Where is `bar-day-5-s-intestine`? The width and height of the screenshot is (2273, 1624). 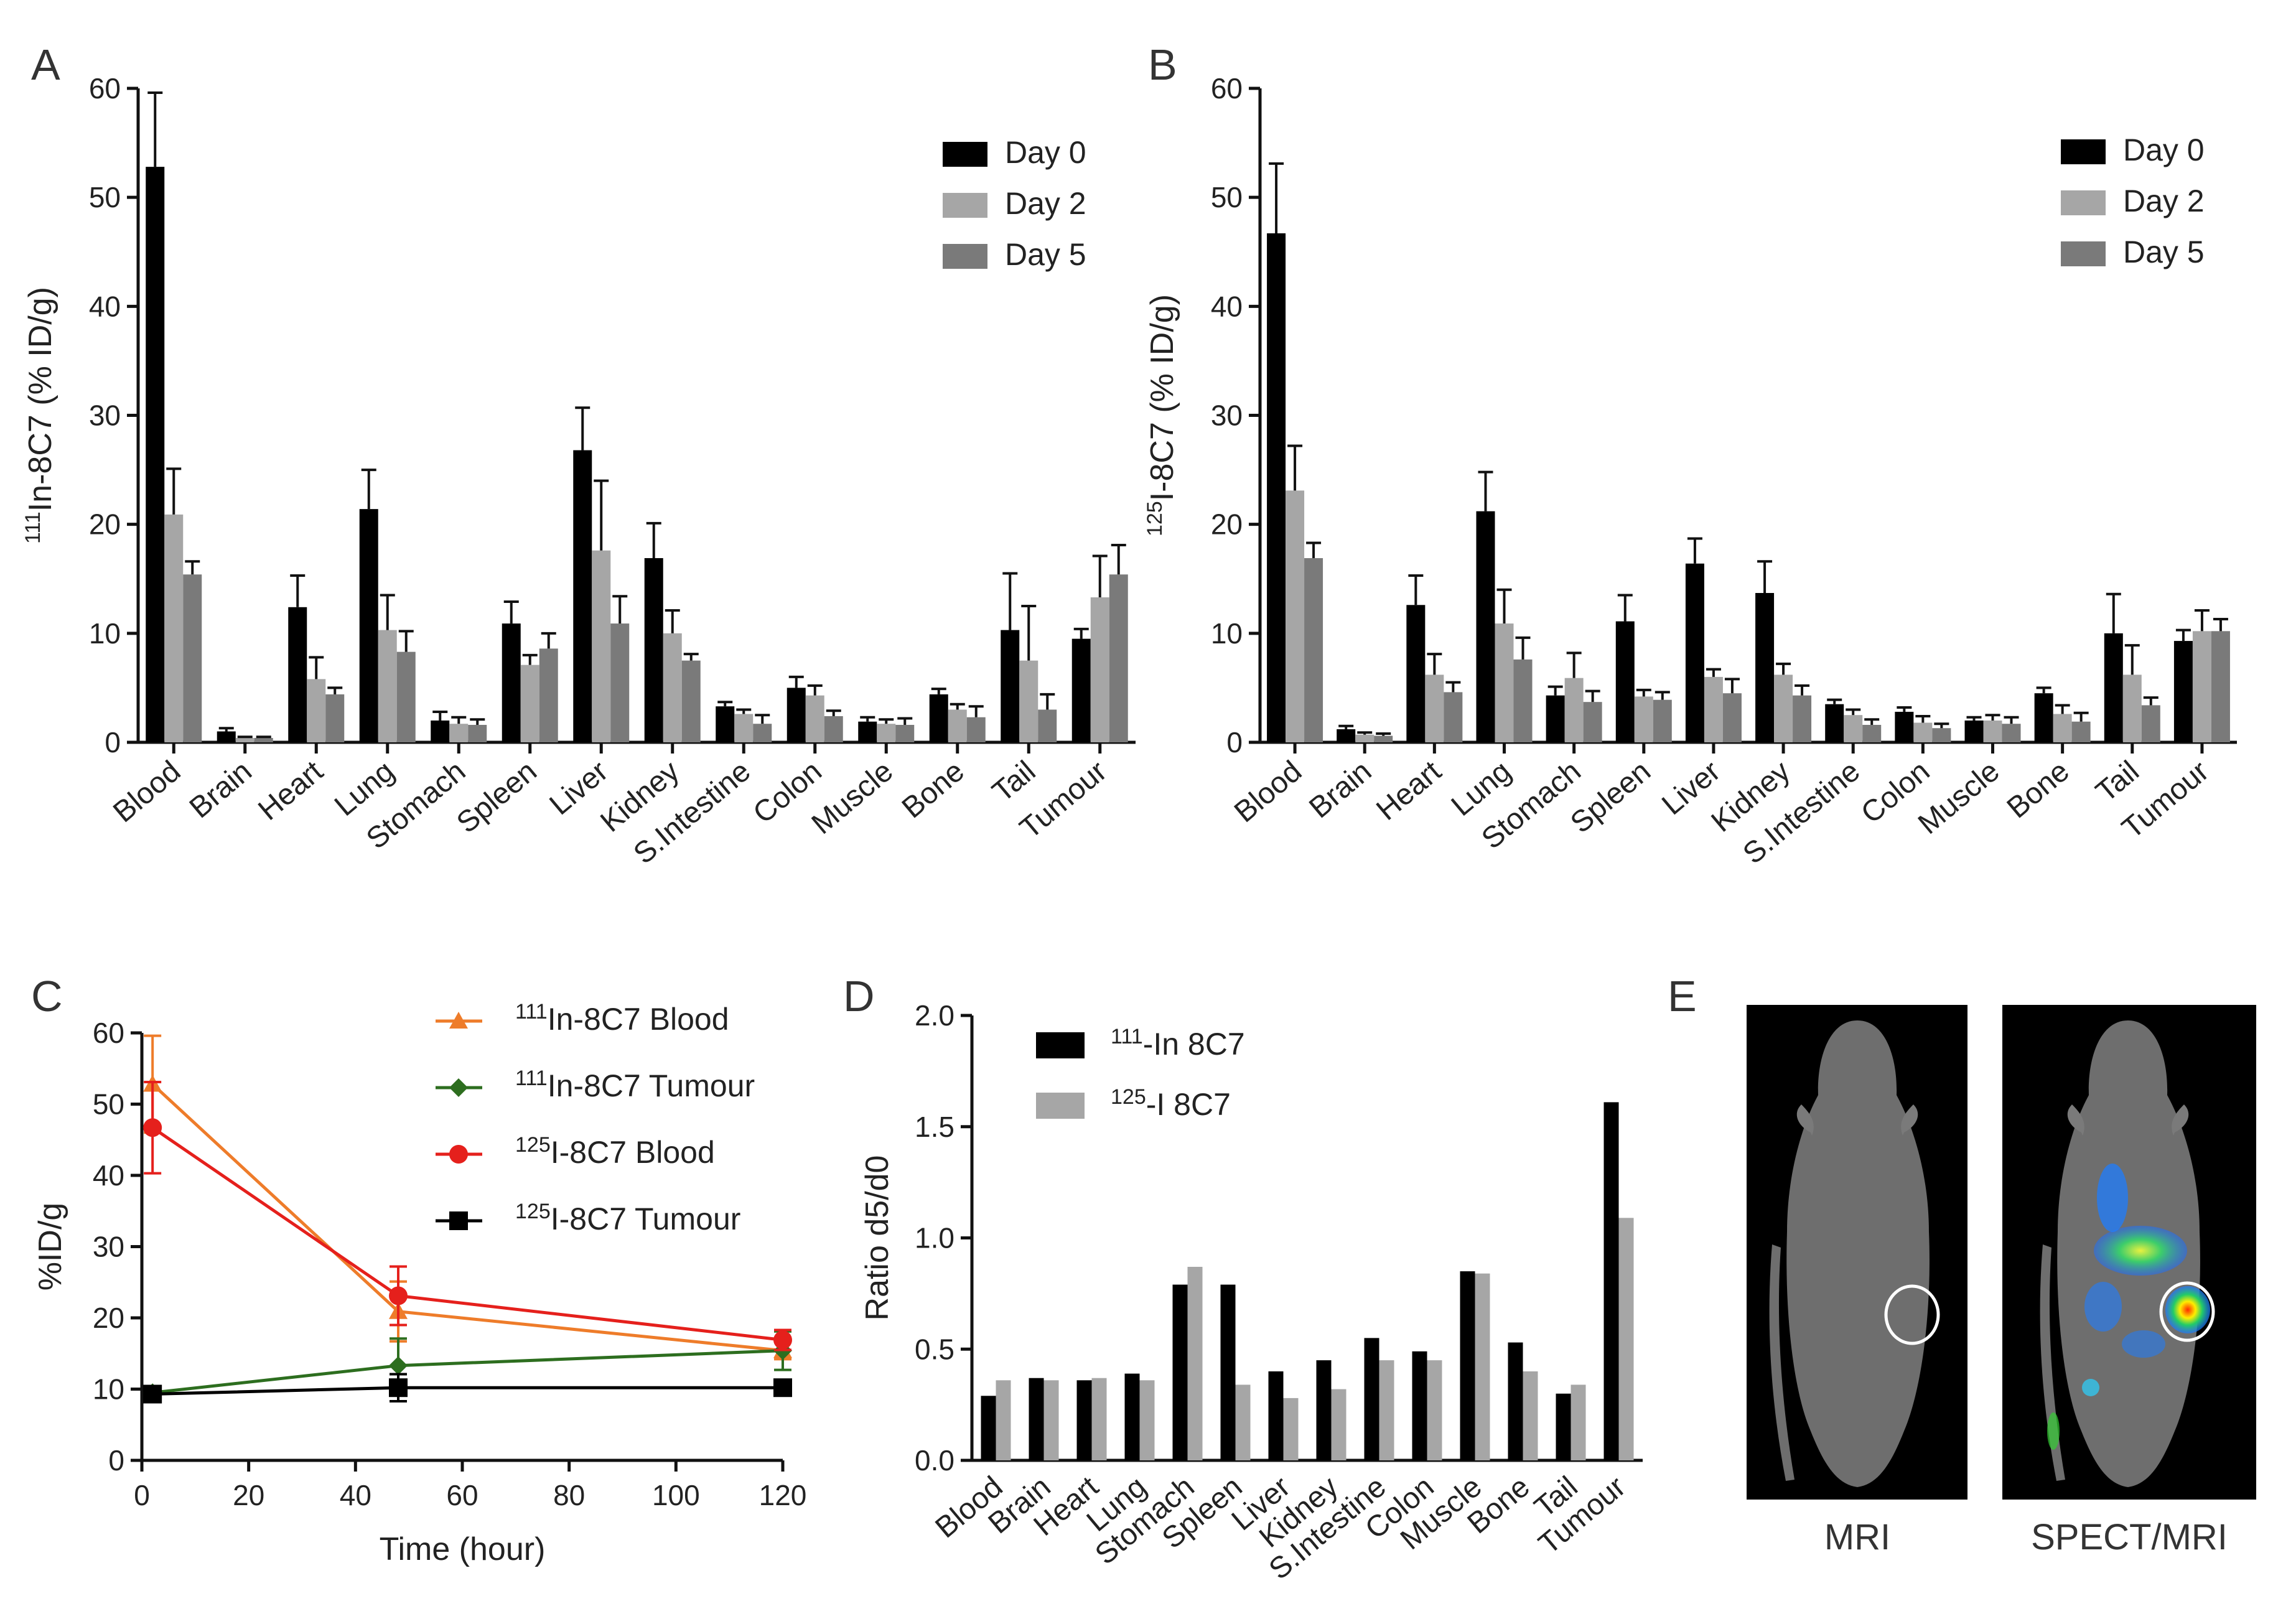
bar-day-5-s-intestine is located at coordinates (1872, 733).